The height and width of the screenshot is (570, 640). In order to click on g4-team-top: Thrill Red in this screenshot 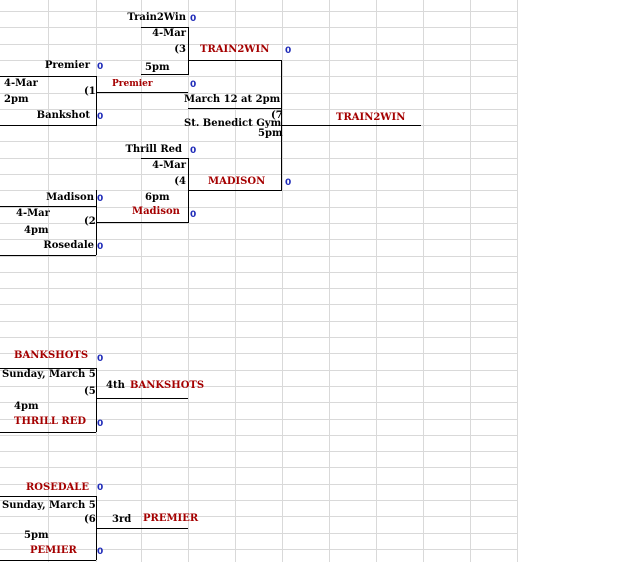, I will do `click(153, 149)`.